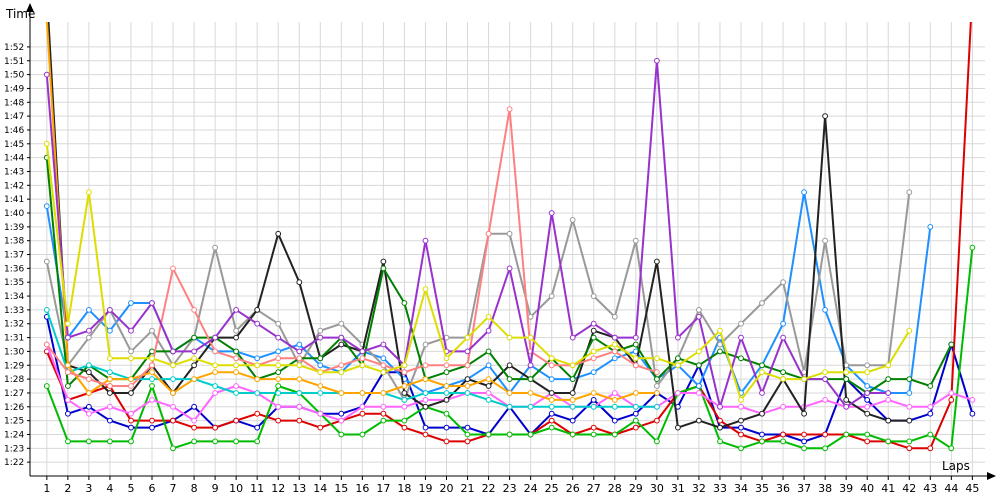 The height and width of the screenshot is (500, 1000). Describe the element at coordinates (14, 76) in the screenshot. I see `y-tick-label: 1:50` at that location.